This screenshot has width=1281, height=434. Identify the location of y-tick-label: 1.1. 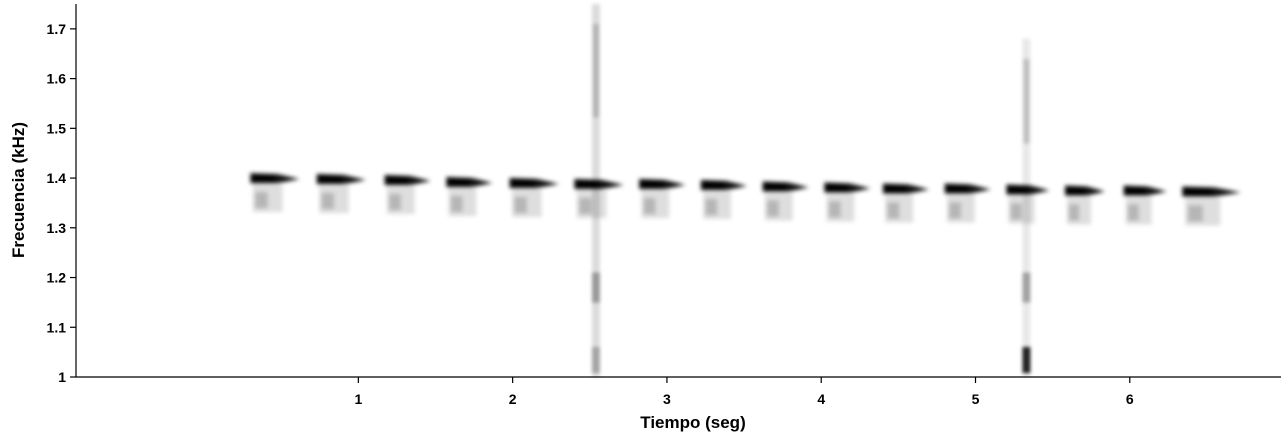
(57, 327).